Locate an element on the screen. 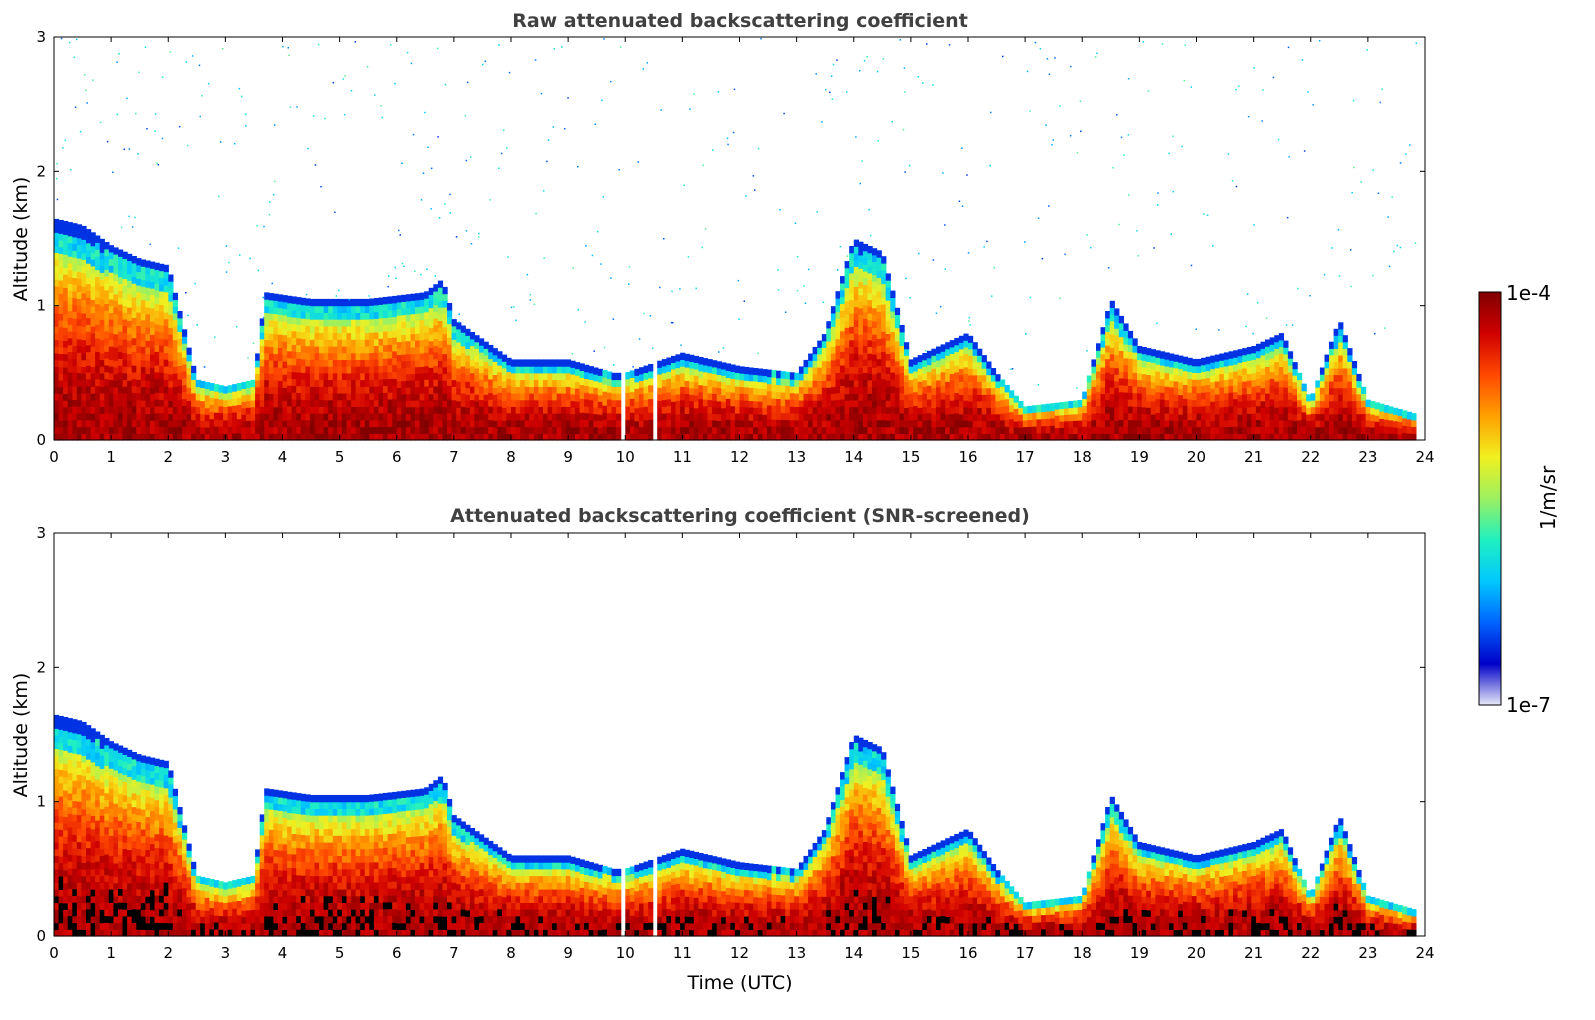 The height and width of the screenshot is (1020, 1595). x-tick-label: 0 is located at coordinates (54, 457).